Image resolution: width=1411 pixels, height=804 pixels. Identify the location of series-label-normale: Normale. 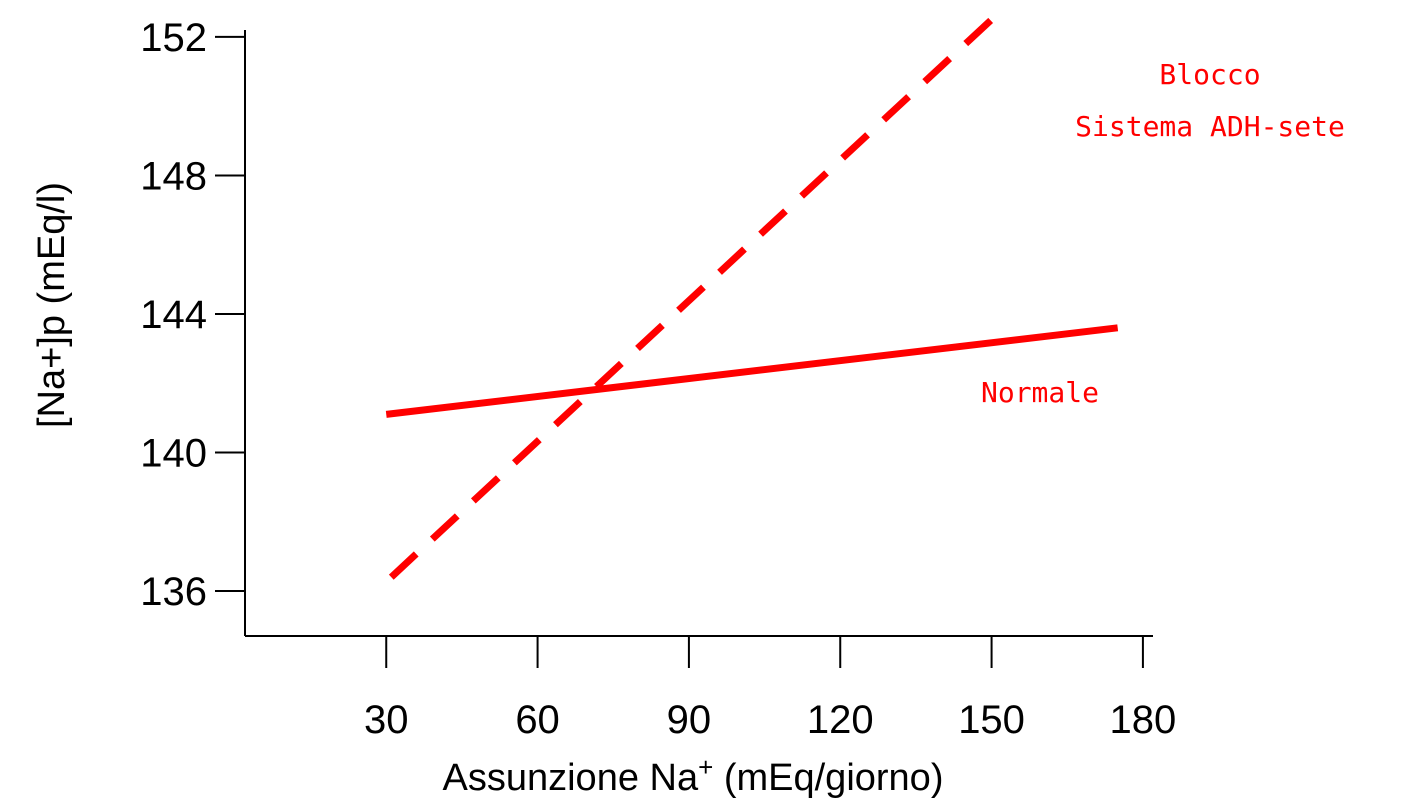
(1040, 392).